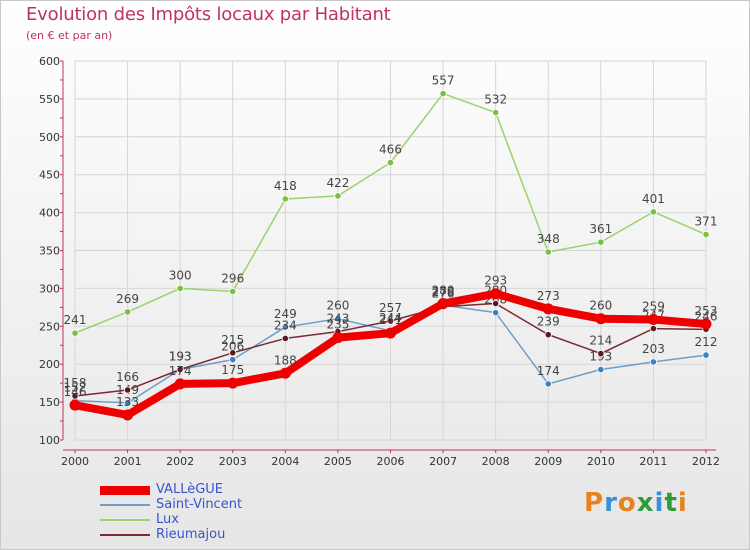 The width and height of the screenshot is (750, 550). Describe the element at coordinates (75, 383) in the screenshot. I see `data-label: 158` at that location.